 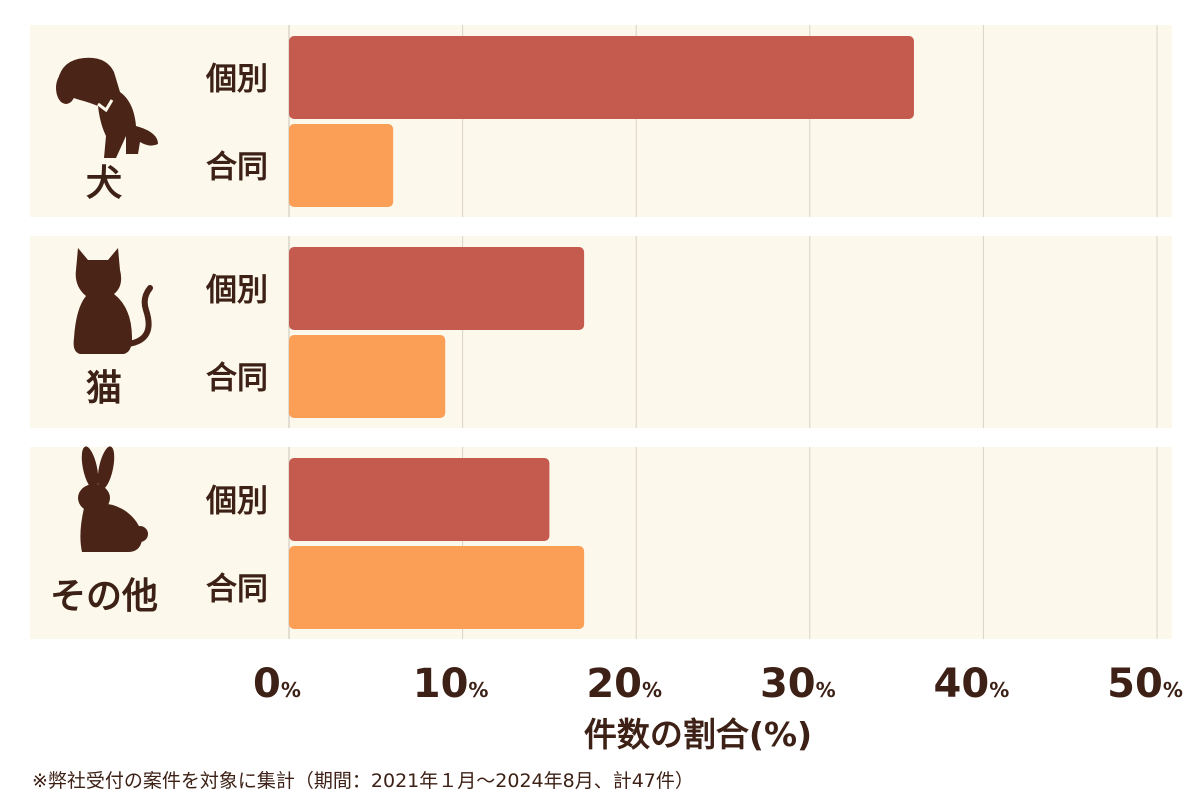 What do you see at coordinates (1145, 684) in the screenshot?
I see `x-tick-label-50: 50%` at bounding box center [1145, 684].